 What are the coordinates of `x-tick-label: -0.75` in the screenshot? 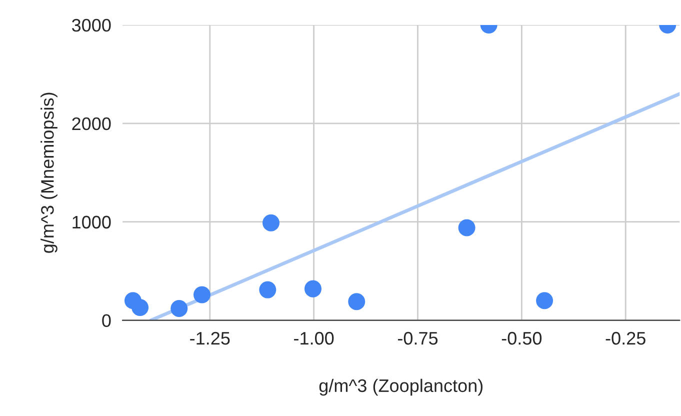 It's located at (418, 338).